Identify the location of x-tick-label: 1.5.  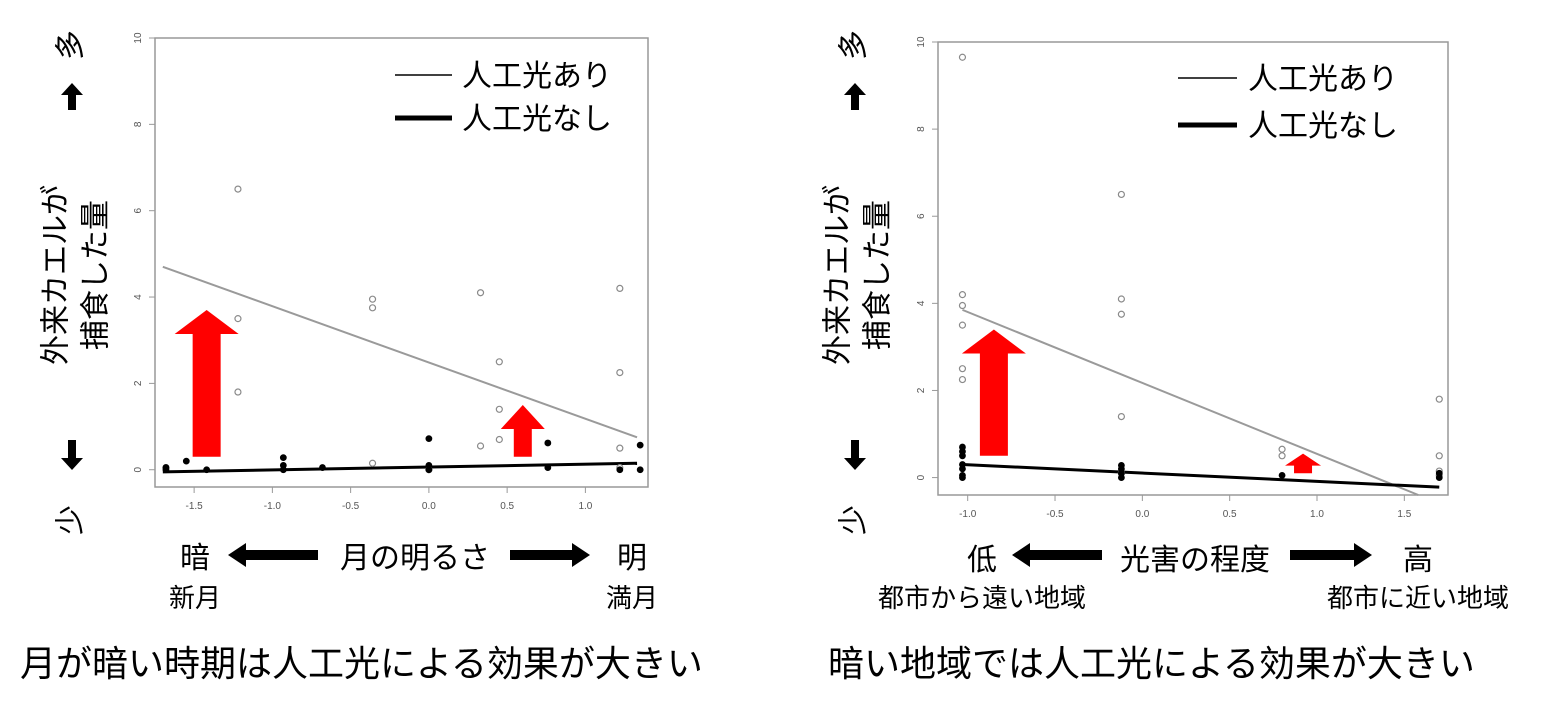
(1404, 514).